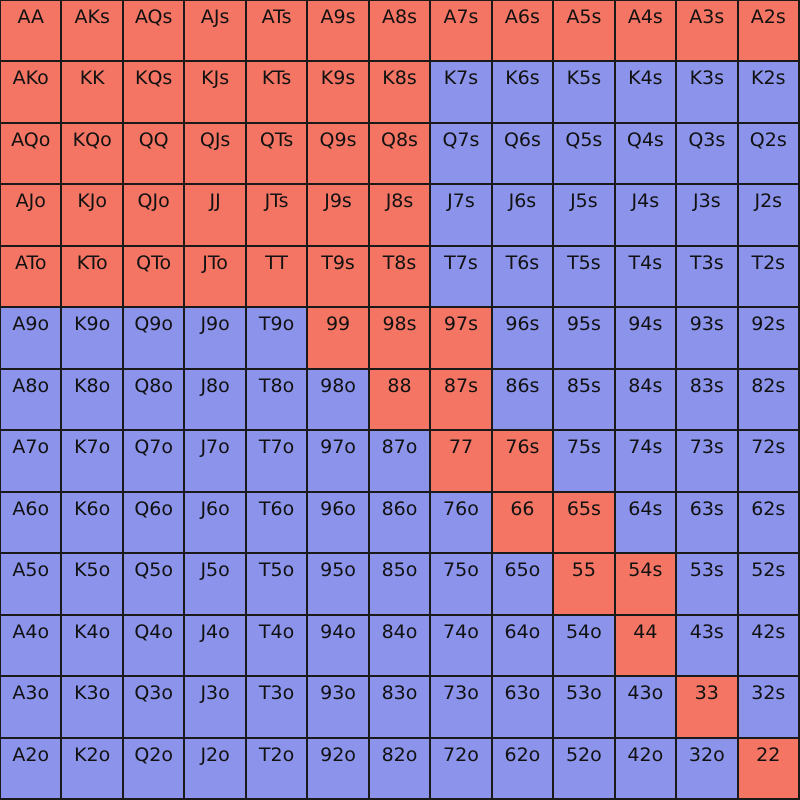  Describe the element at coordinates (646, 154) in the screenshot. I see `hand-cell-q4s: Q4s` at that location.